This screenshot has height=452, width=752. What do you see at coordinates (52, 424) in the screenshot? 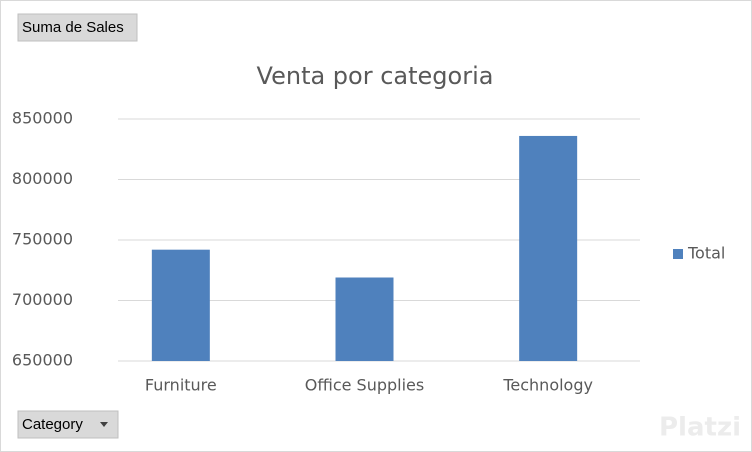
I see `button-label: Category` at bounding box center [52, 424].